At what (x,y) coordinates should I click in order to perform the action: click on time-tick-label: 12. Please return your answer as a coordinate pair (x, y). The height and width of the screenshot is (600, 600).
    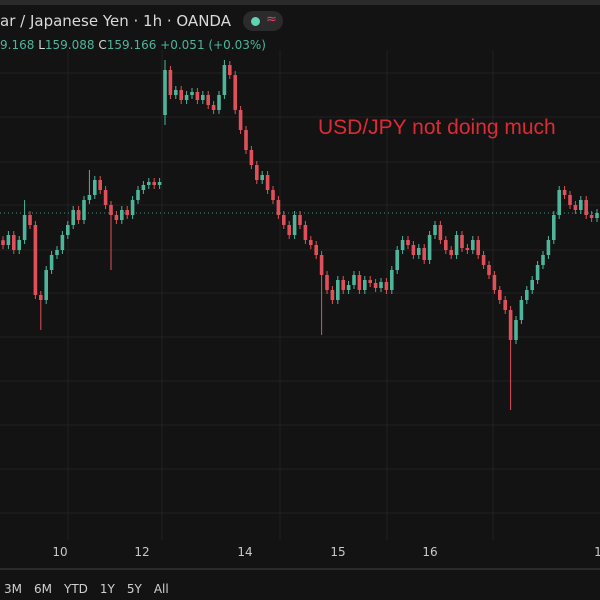
    Looking at the image, I should click on (142, 552).